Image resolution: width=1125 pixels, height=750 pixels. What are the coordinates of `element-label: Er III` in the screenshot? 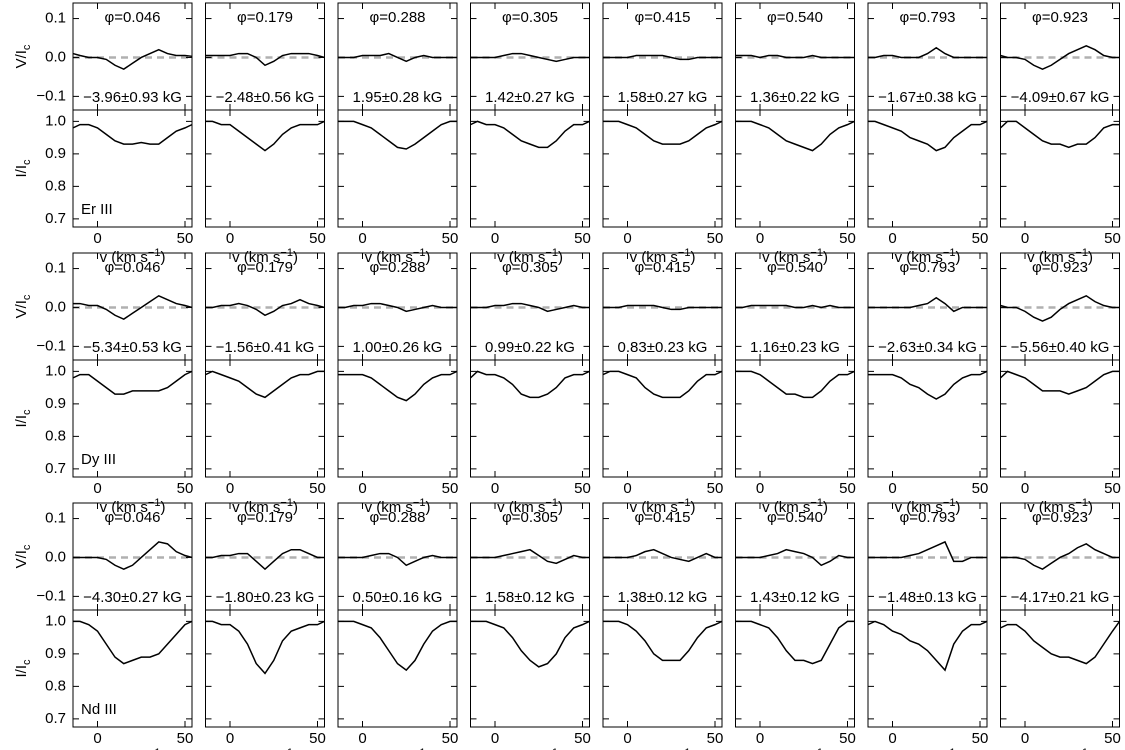 It's located at (97, 209).